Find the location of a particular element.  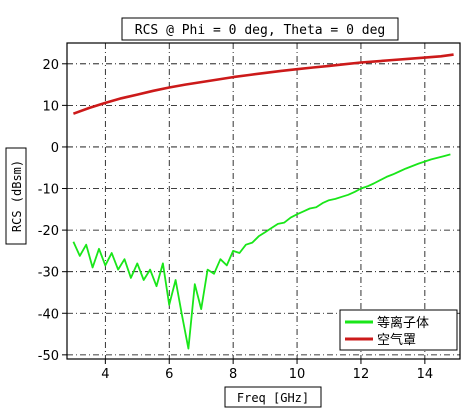

y-axis-label: RCS (dBsm) is located at coordinates (17, 196).